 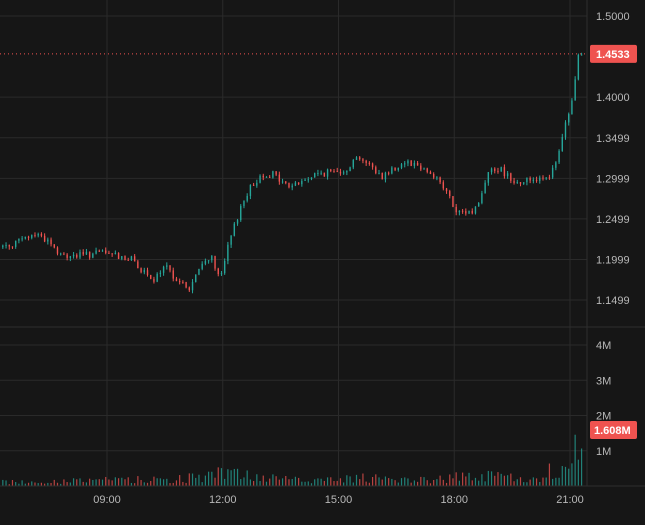 I want to click on last-price-badge: 1.4533, so click(x=613, y=53).